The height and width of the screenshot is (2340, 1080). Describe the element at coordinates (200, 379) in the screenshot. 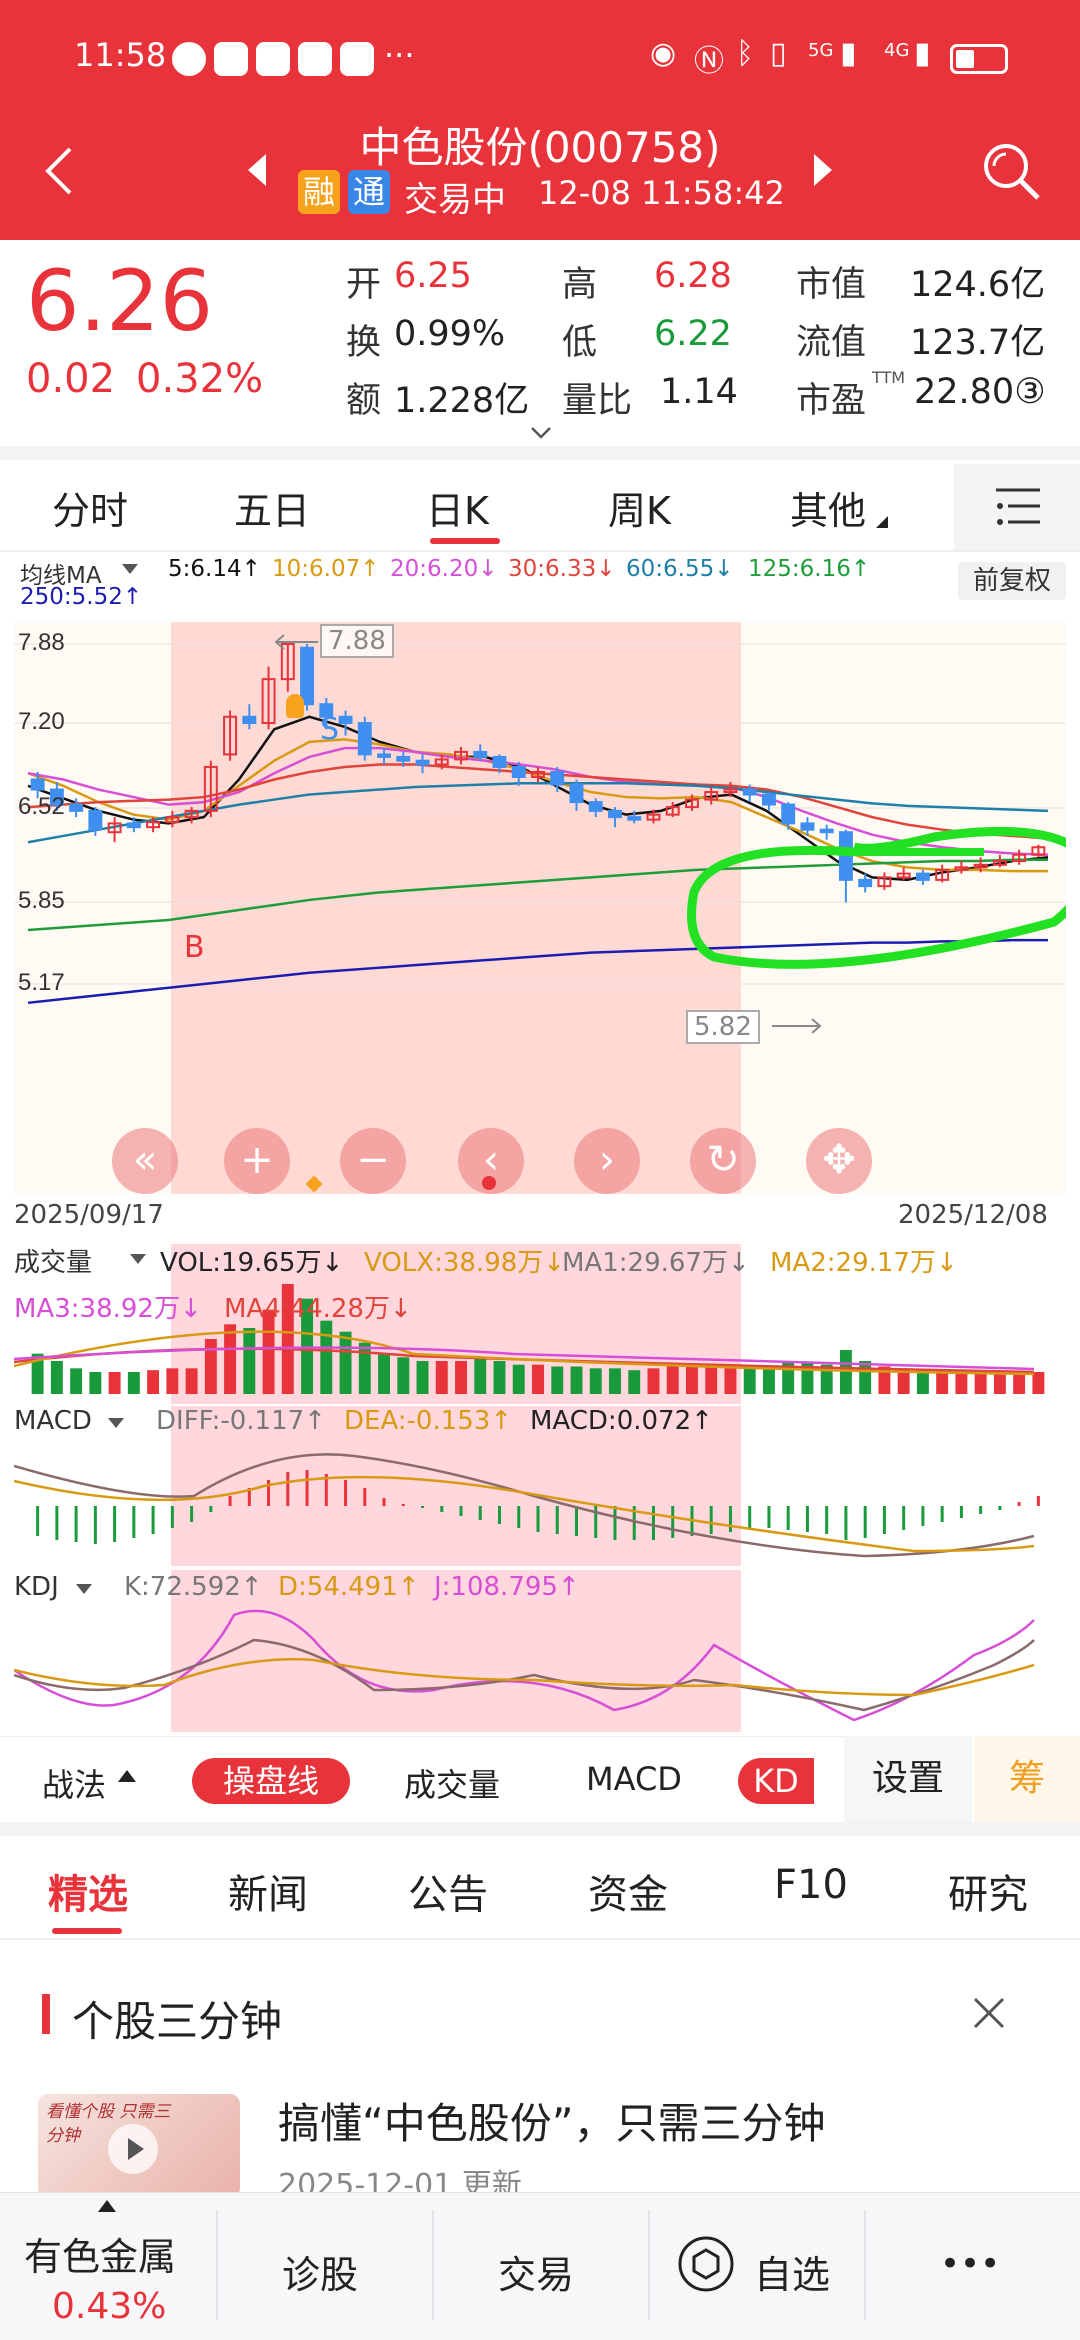

I see `price-change-pct: 0.32%` at that location.